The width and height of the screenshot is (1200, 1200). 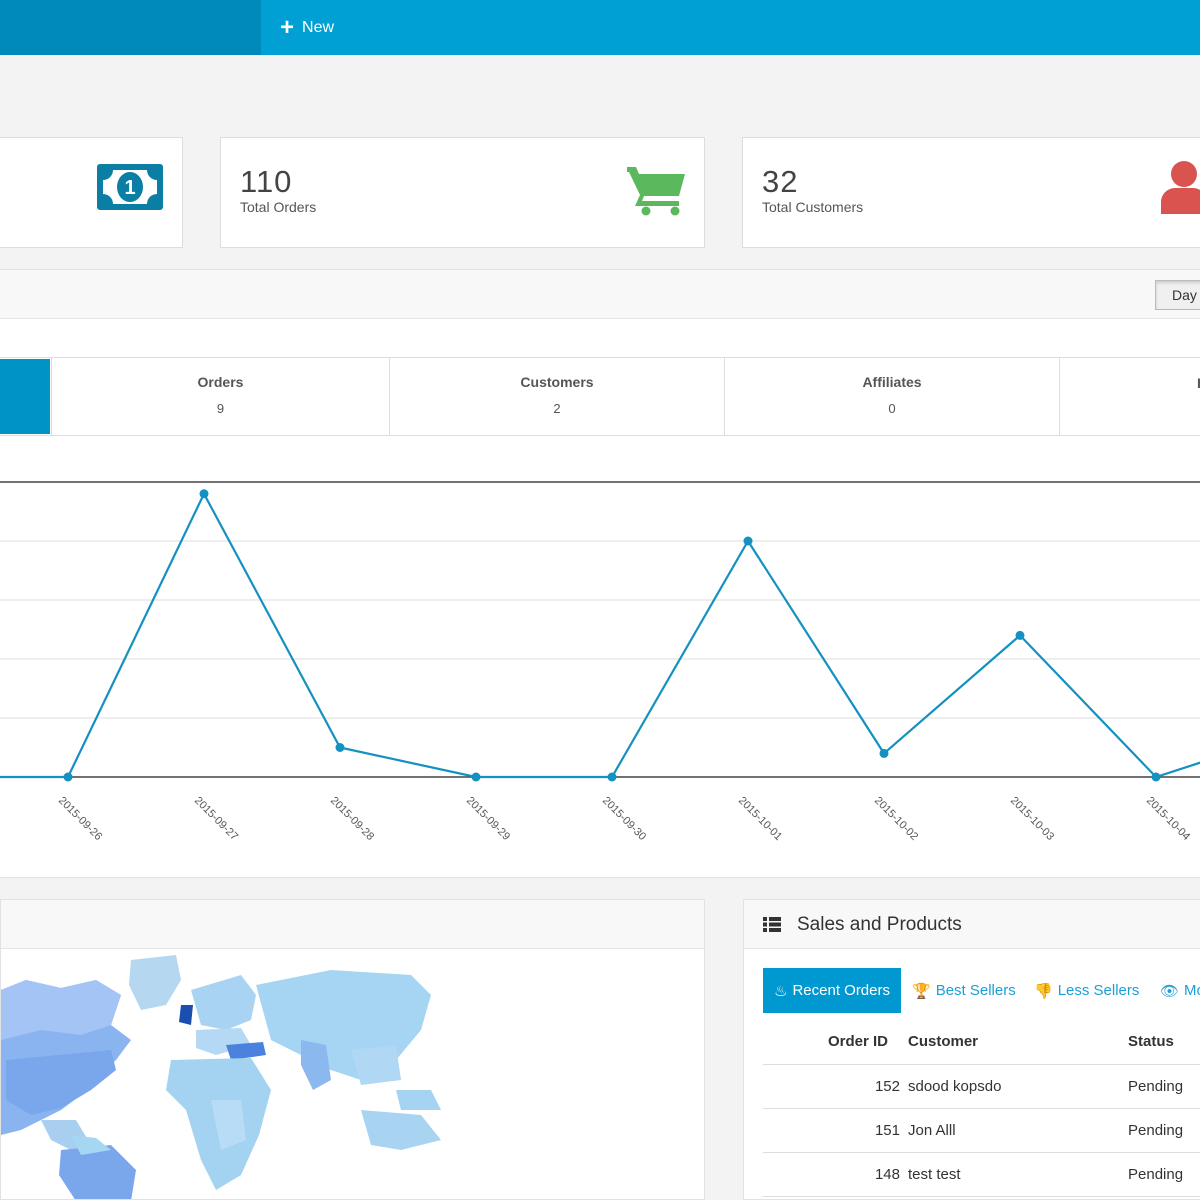 What do you see at coordinates (1032, 819) in the screenshot?
I see `x-tick-label: 2015-10-03` at bounding box center [1032, 819].